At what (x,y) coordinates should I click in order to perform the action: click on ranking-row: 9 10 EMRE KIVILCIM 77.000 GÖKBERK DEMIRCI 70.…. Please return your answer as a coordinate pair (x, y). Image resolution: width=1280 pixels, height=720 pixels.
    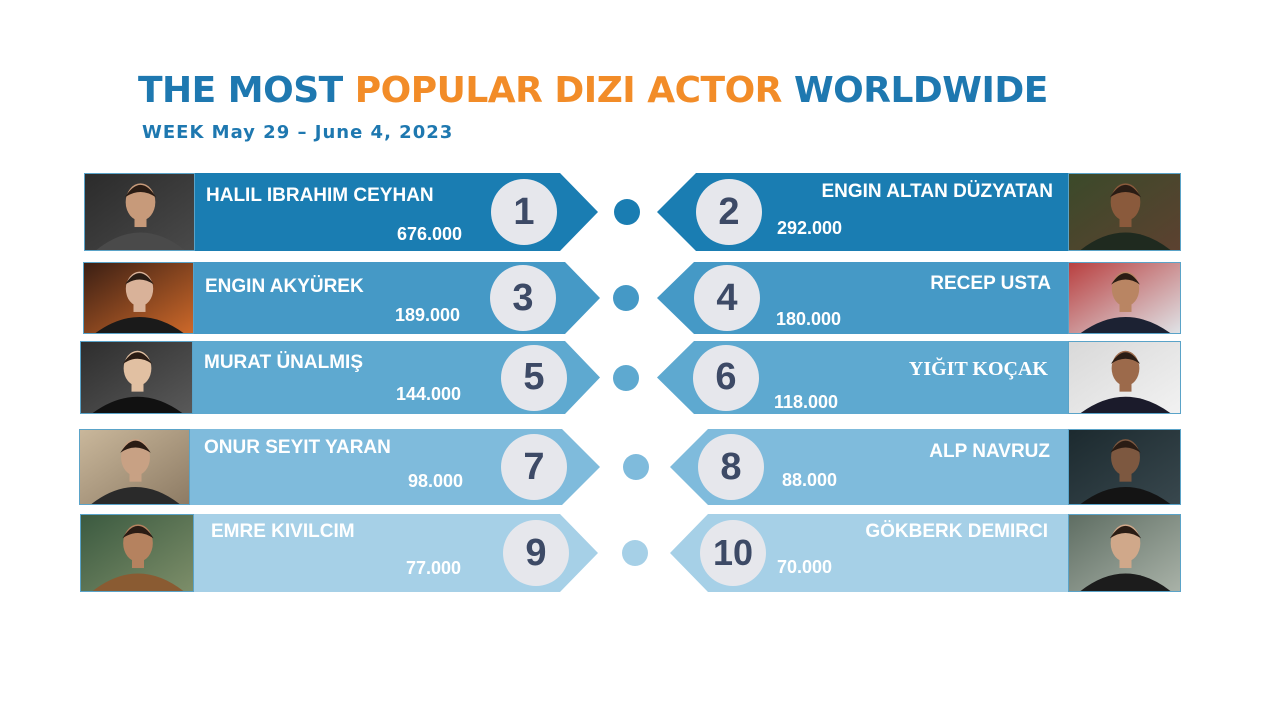
    Looking at the image, I should click on (640, 553).